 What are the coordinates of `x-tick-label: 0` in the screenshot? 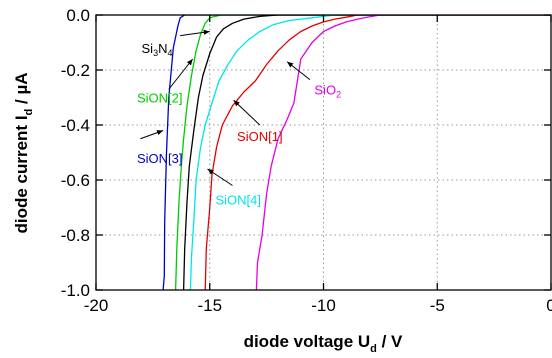 It's located at (549, 305).